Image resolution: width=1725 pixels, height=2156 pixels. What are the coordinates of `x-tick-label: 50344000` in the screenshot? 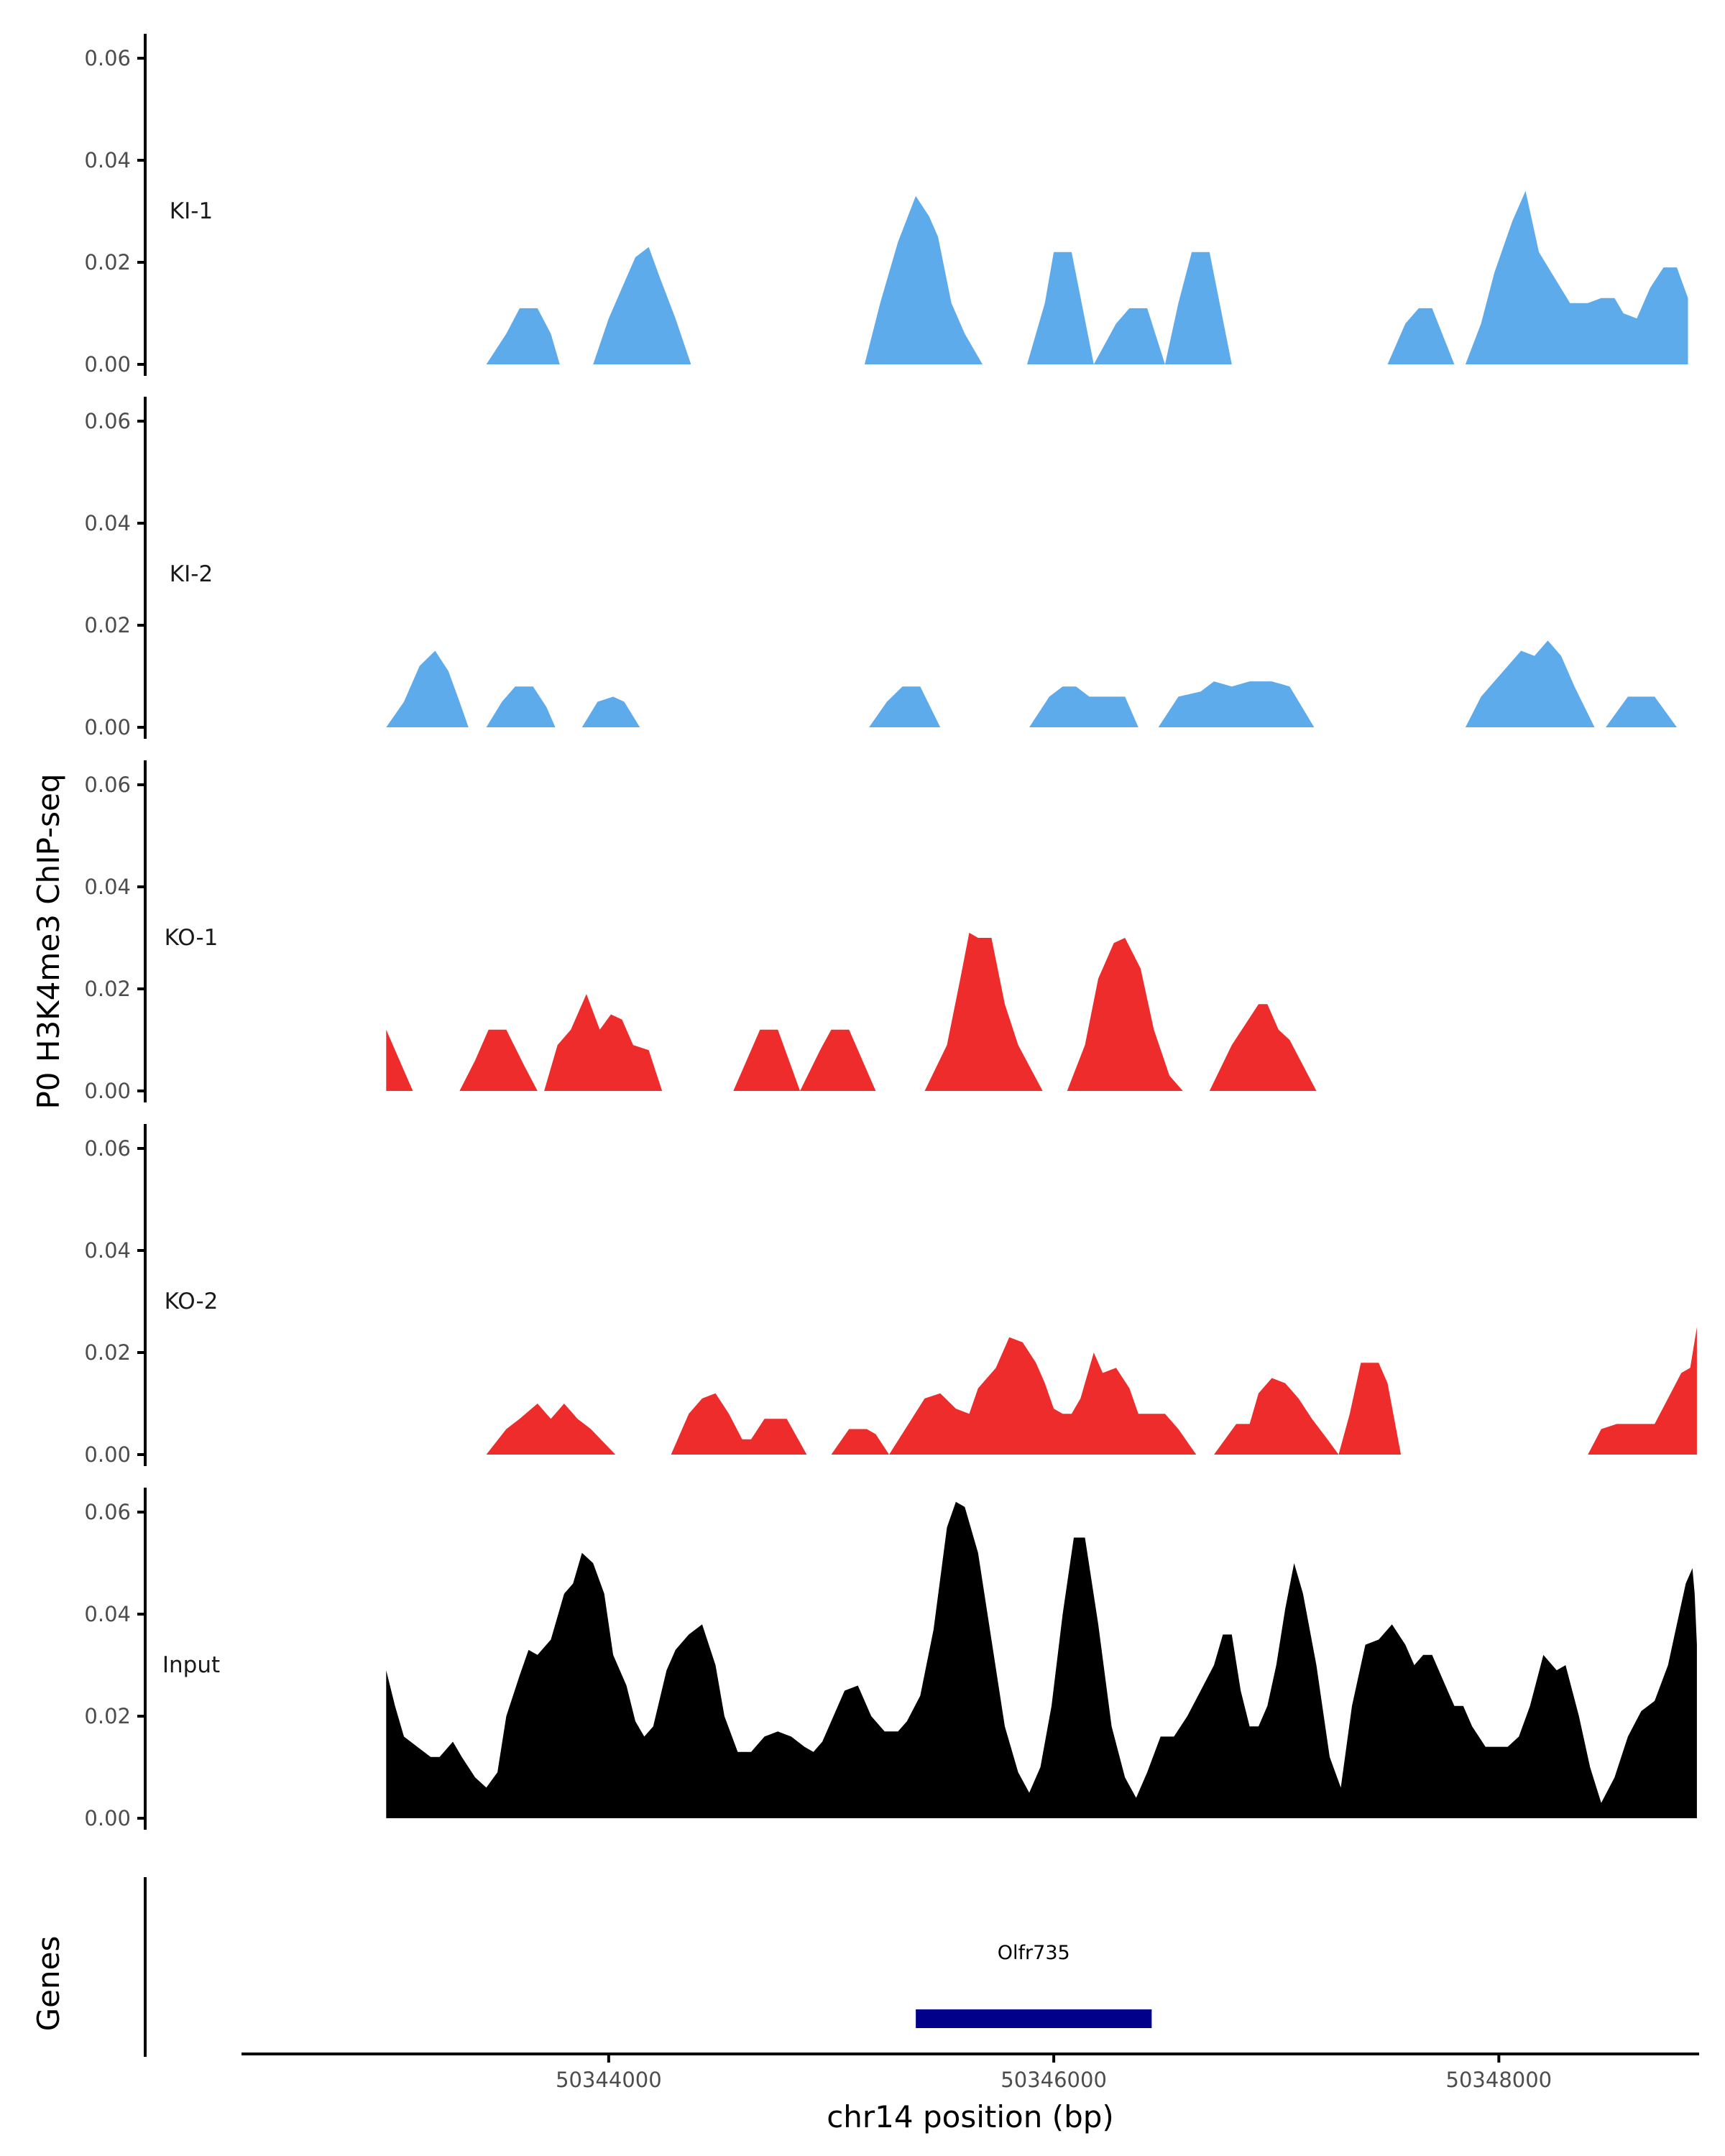 It's located at (609, 2080).